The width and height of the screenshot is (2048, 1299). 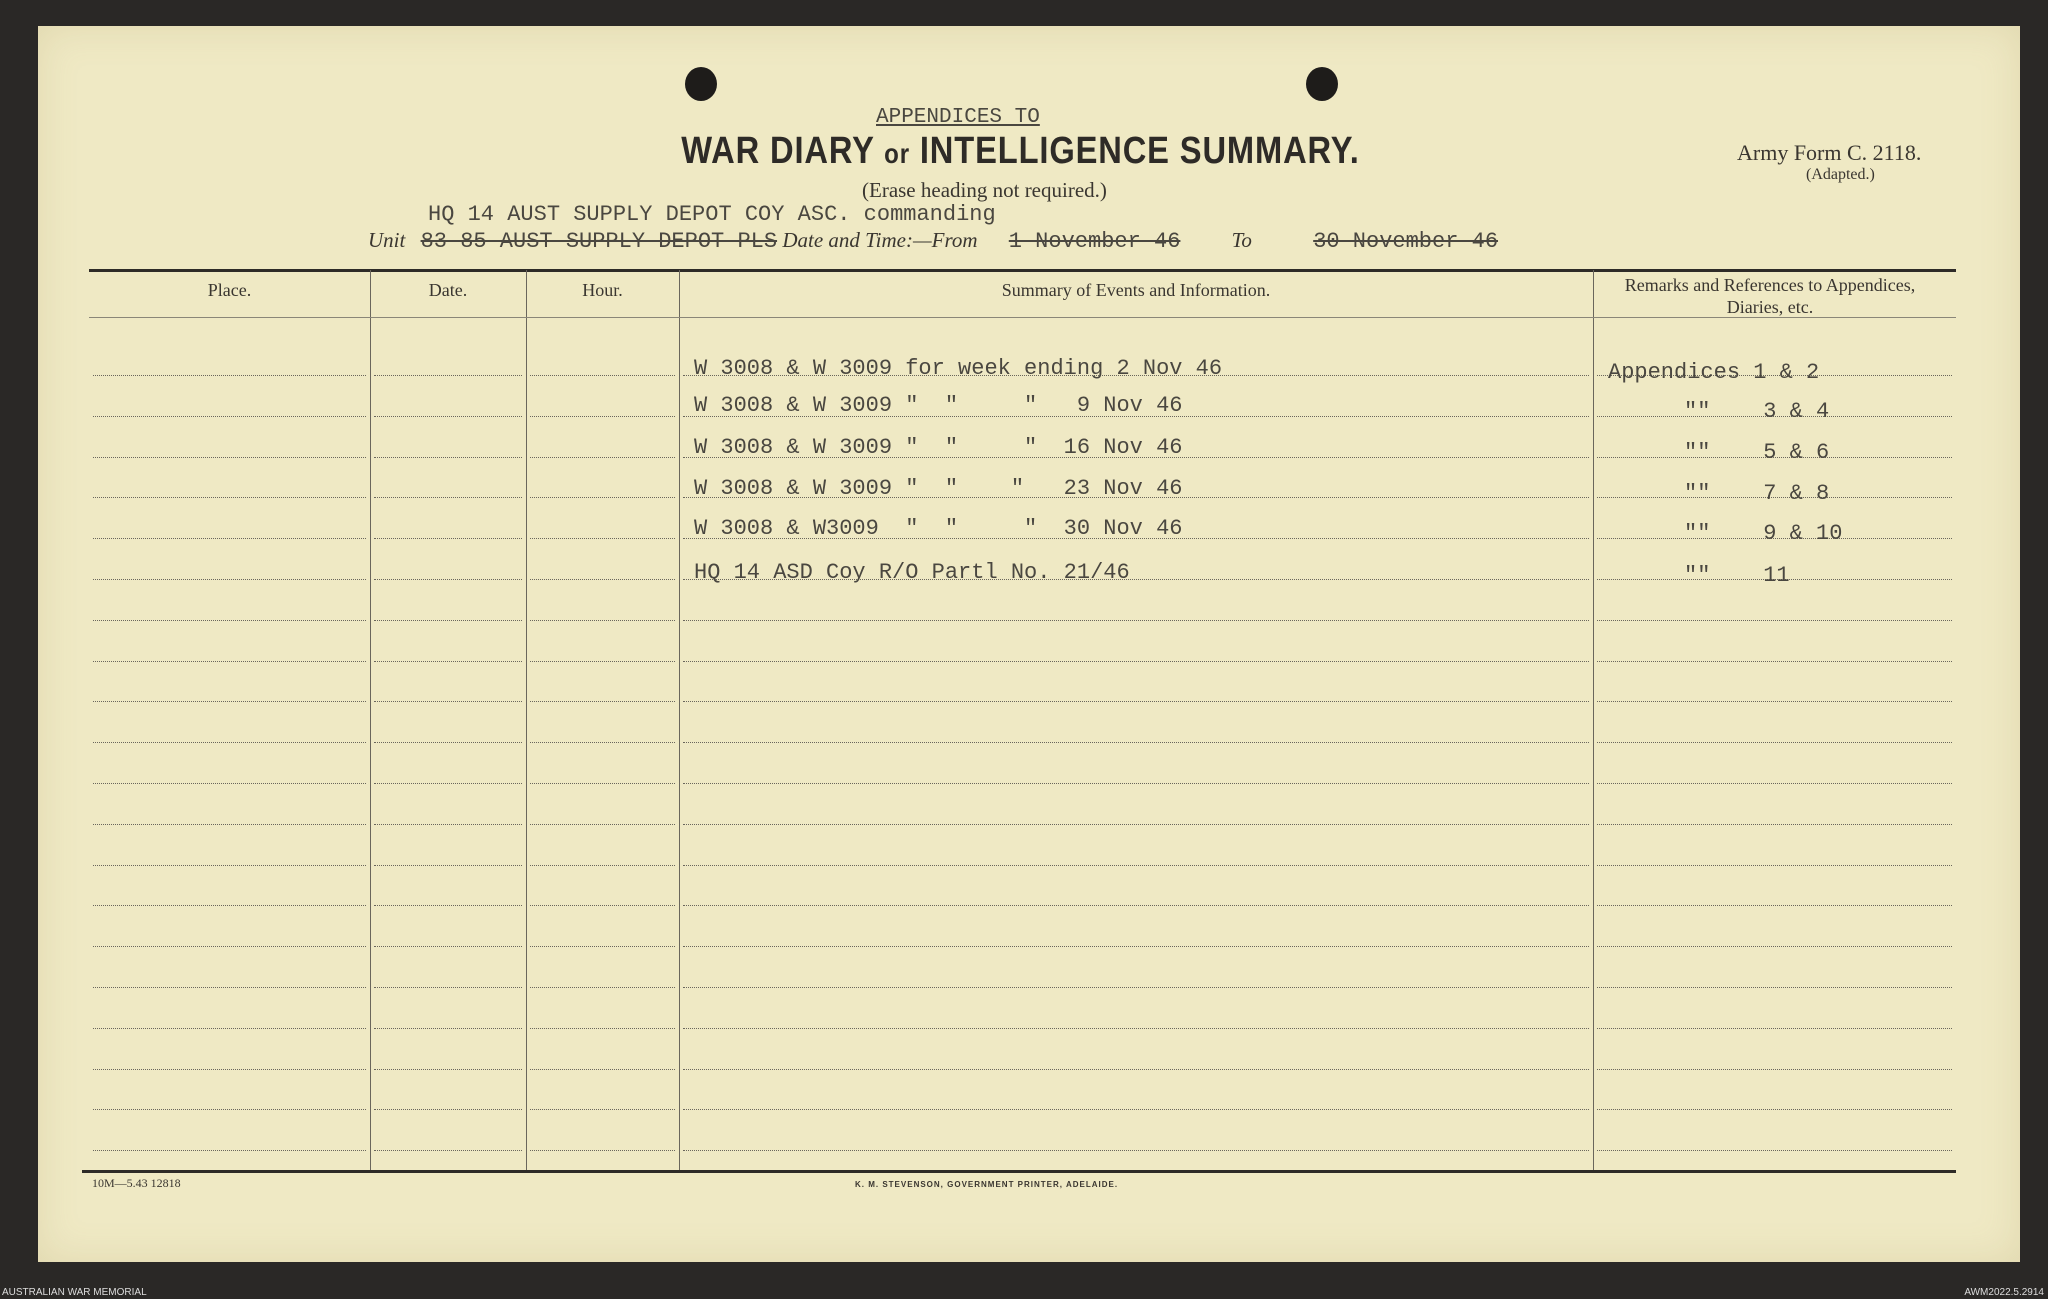 I want to click on header-rule, so click(x=1022, y=317).